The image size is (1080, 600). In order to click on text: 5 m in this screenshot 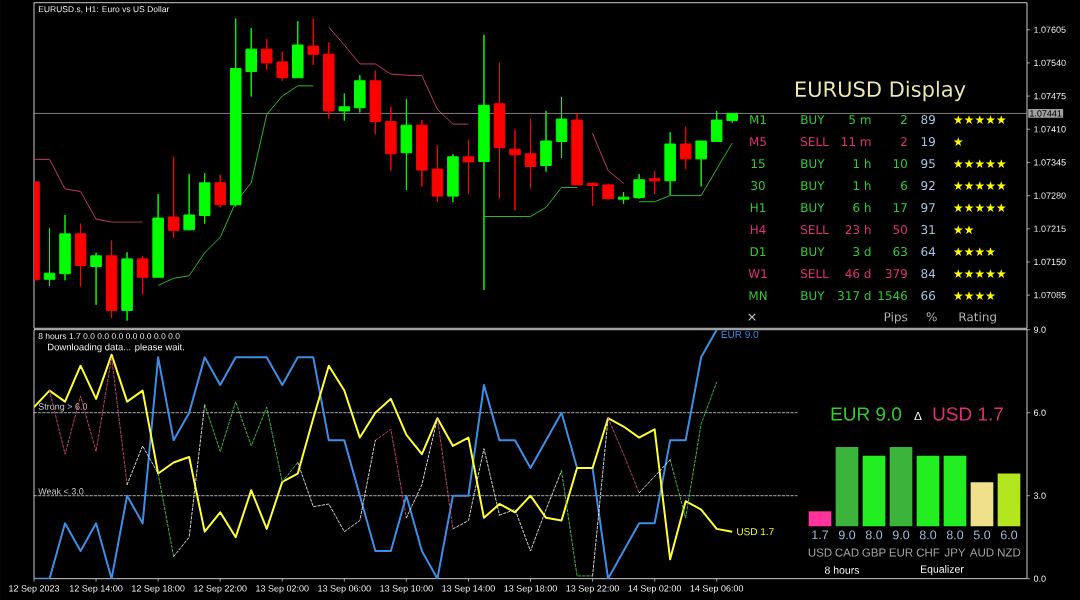, I will do `click(860, 120)`.